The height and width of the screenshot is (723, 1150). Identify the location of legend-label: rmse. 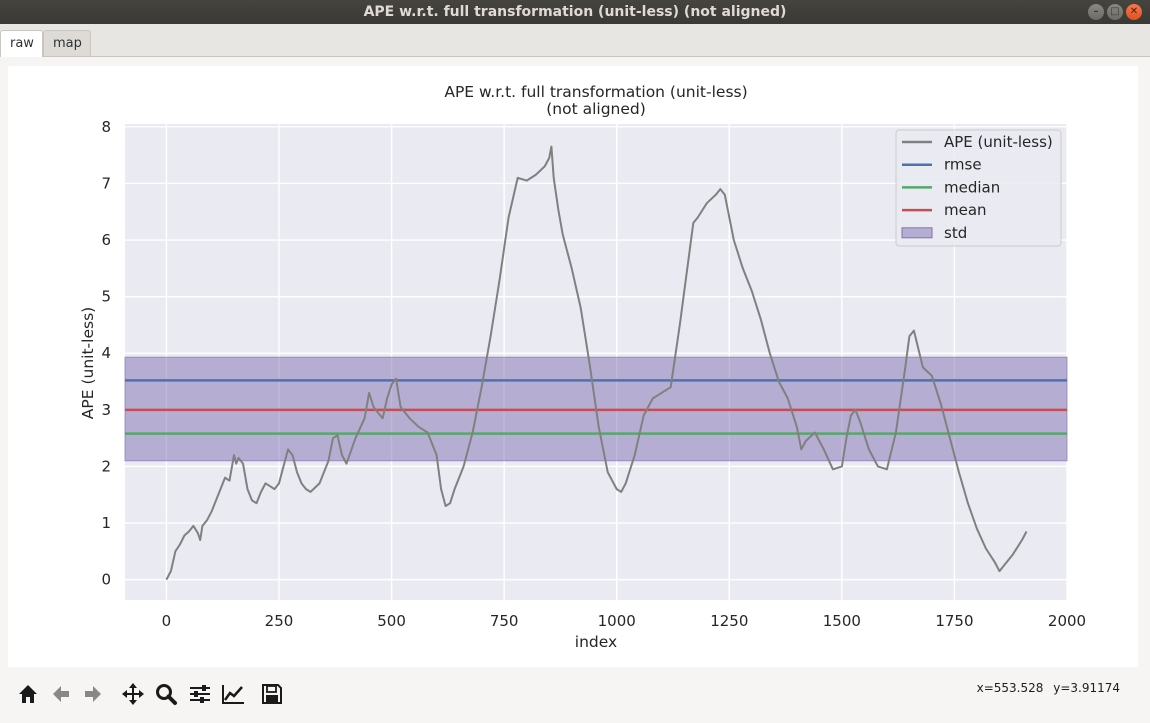
(963, 165).